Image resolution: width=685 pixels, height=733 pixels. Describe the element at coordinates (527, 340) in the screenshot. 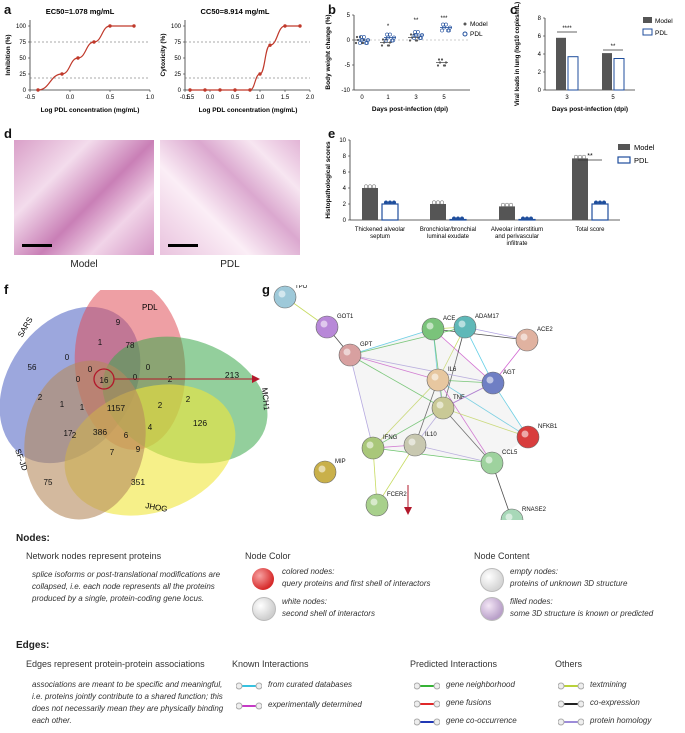

I see `node-ace2` at that location.